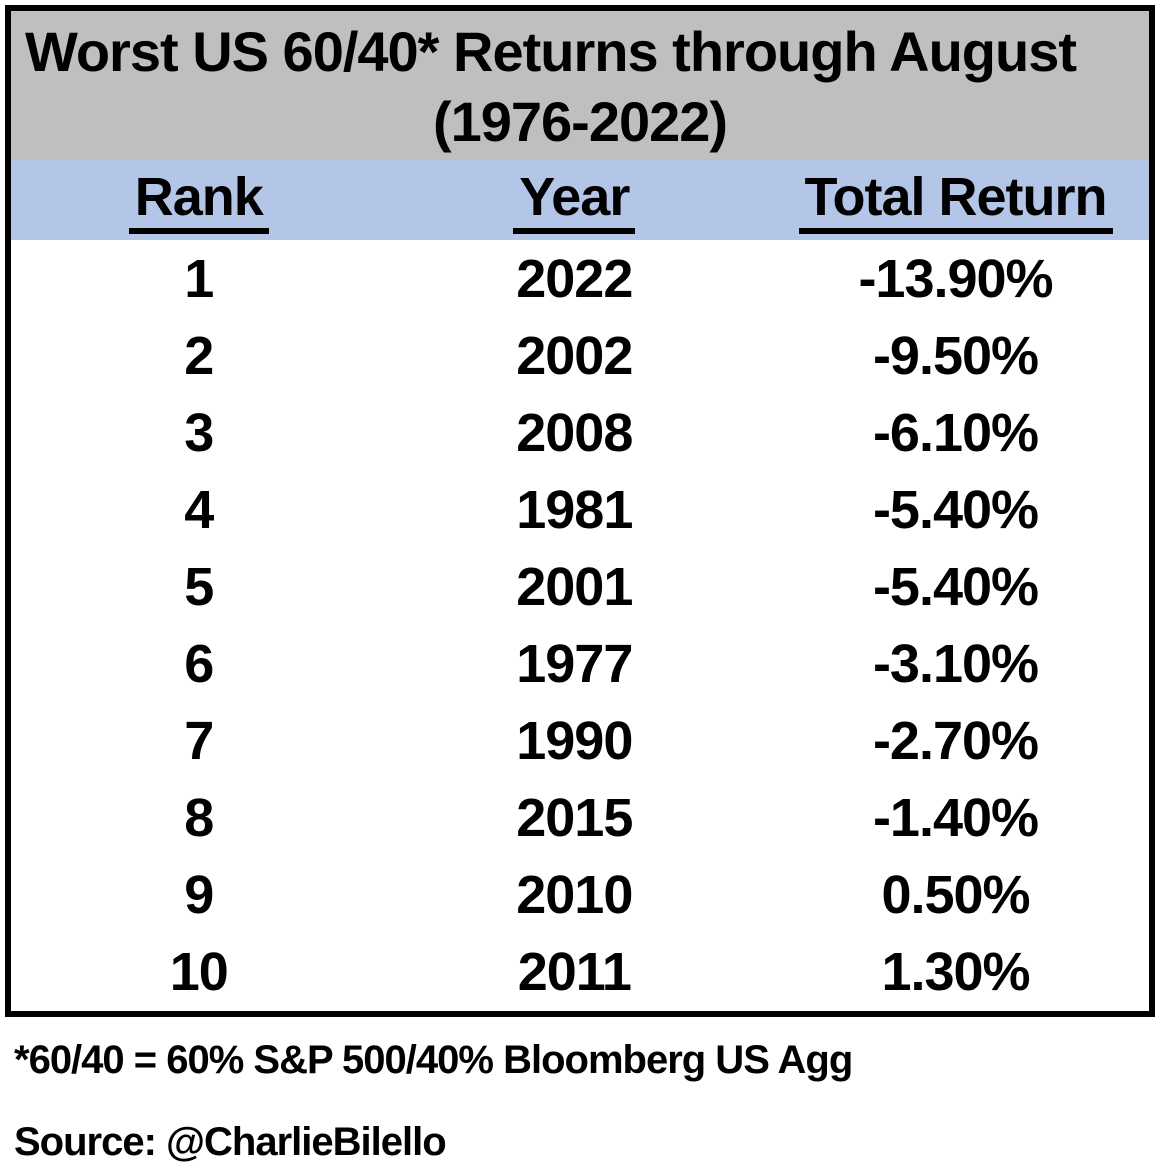 This screenshot has height=1176, width=1162. I want to click on cell-total-return: 1.30%, so click(955, 972).